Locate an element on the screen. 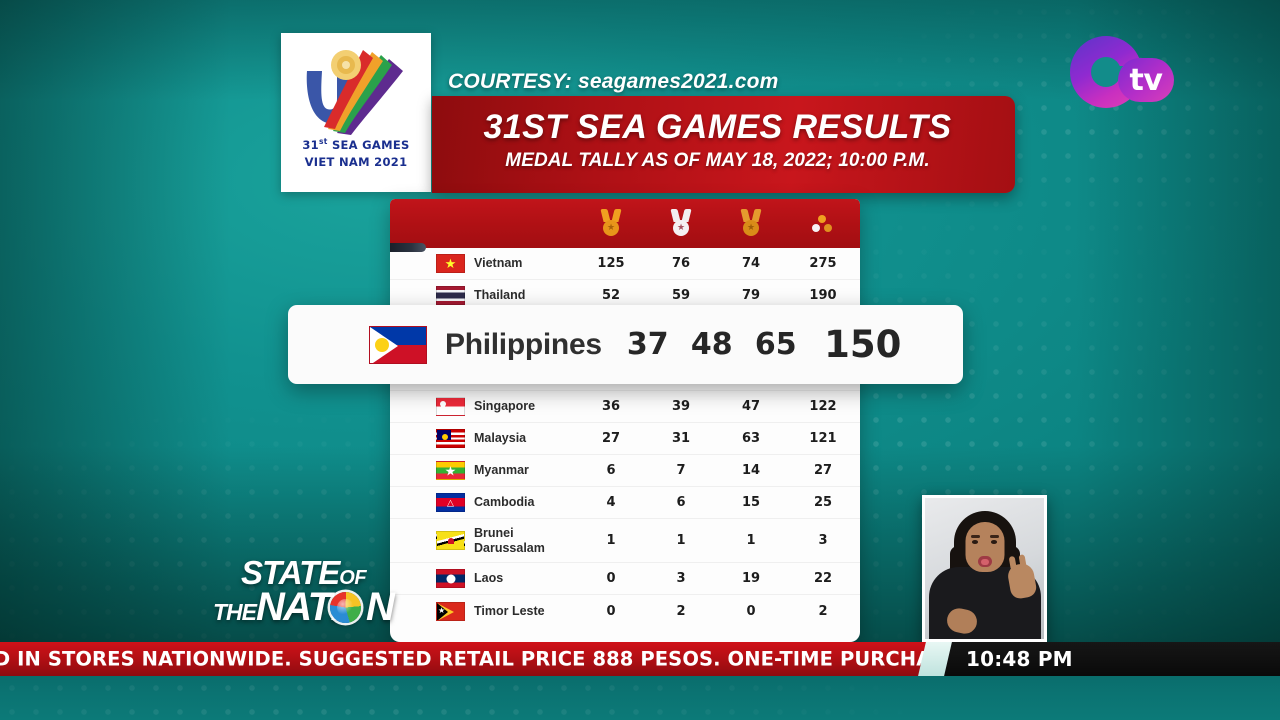 The width and height of the screenshot is (1280, 720). silver-count: 31 is located at coordinates (681, 438).